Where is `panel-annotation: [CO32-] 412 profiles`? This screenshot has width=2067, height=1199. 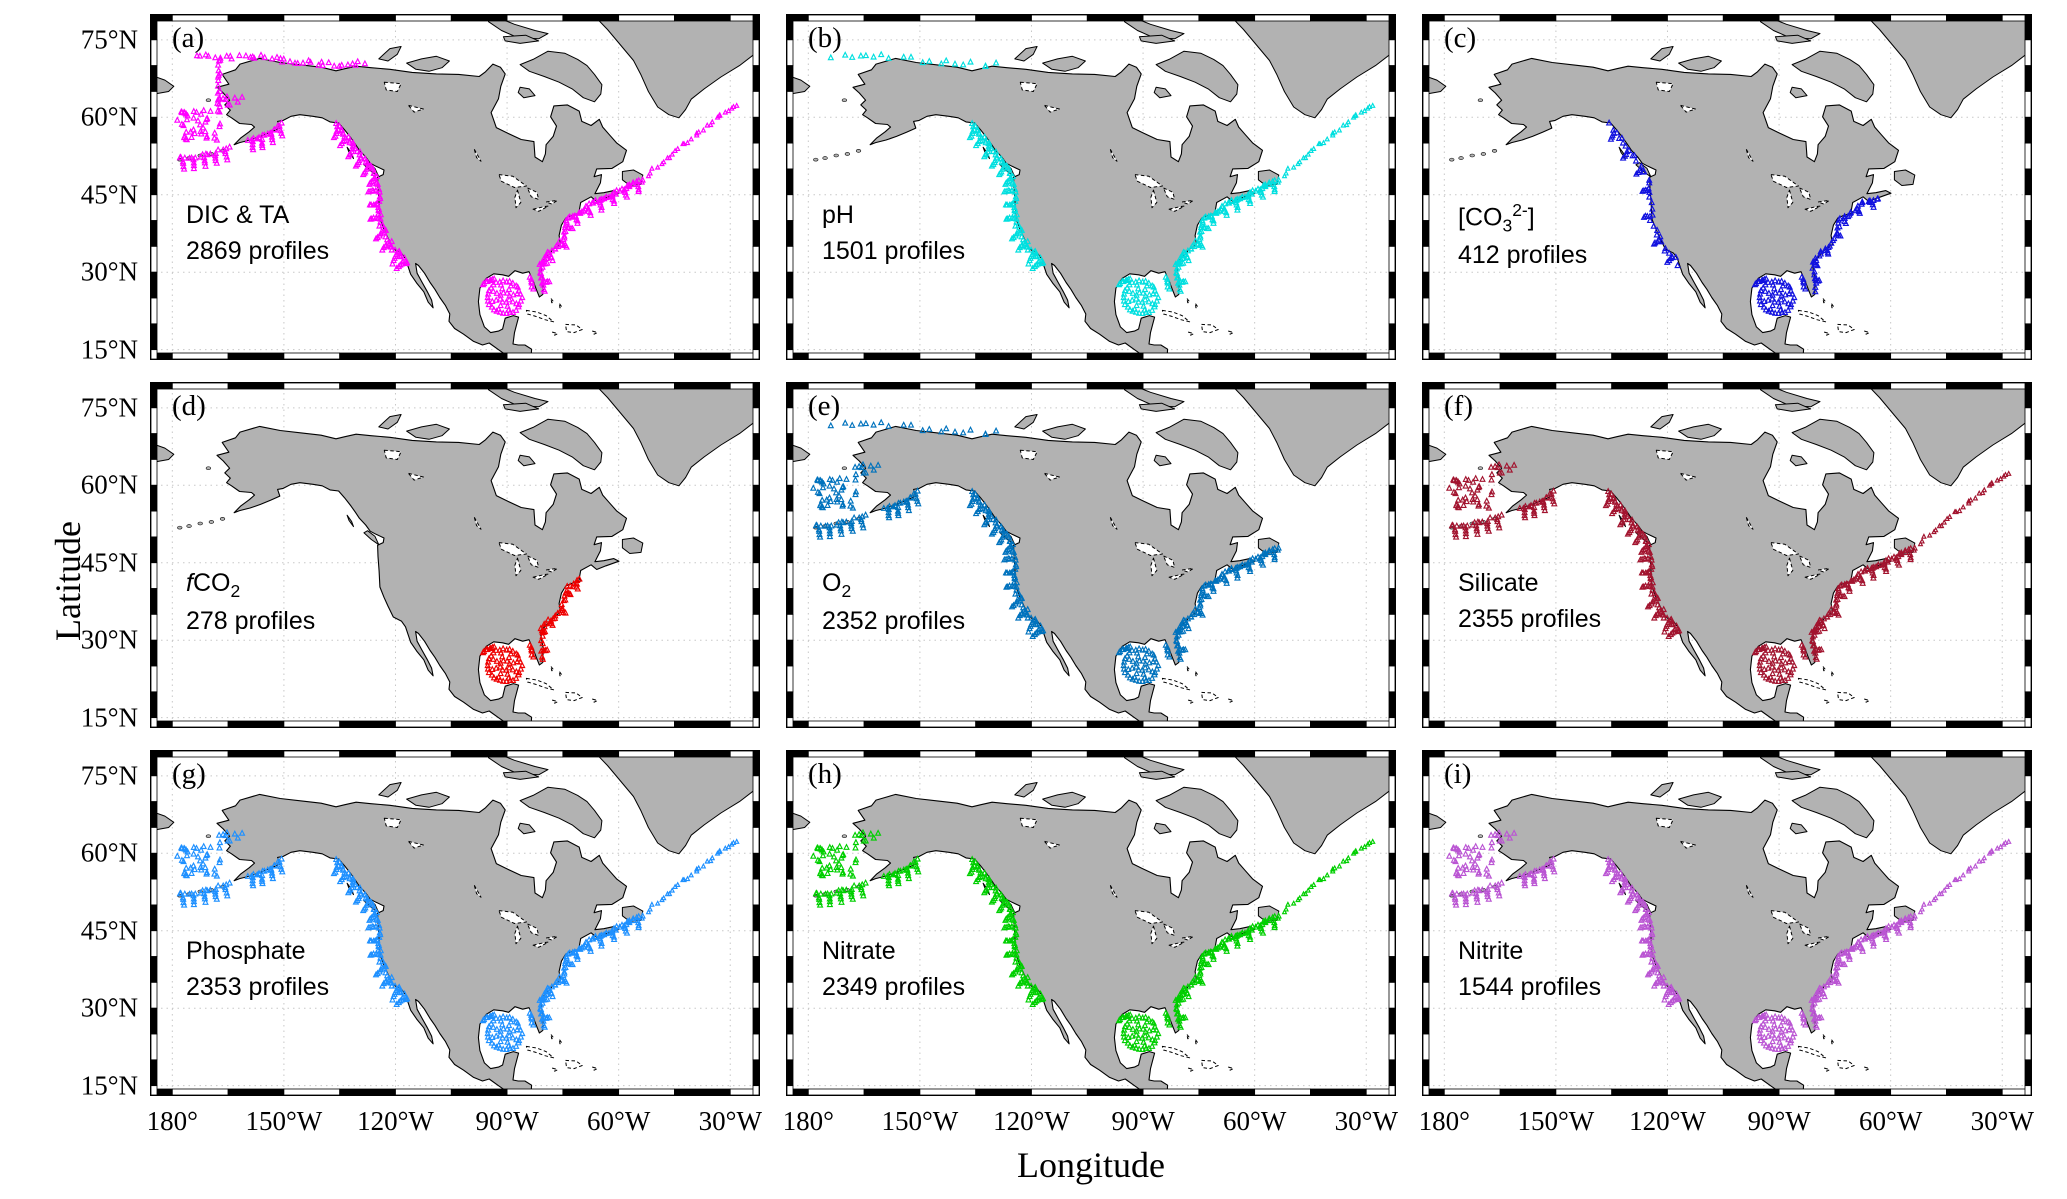 panel-annotation: [CO32-] 412 profiles is located at coordinates (1522, 236).